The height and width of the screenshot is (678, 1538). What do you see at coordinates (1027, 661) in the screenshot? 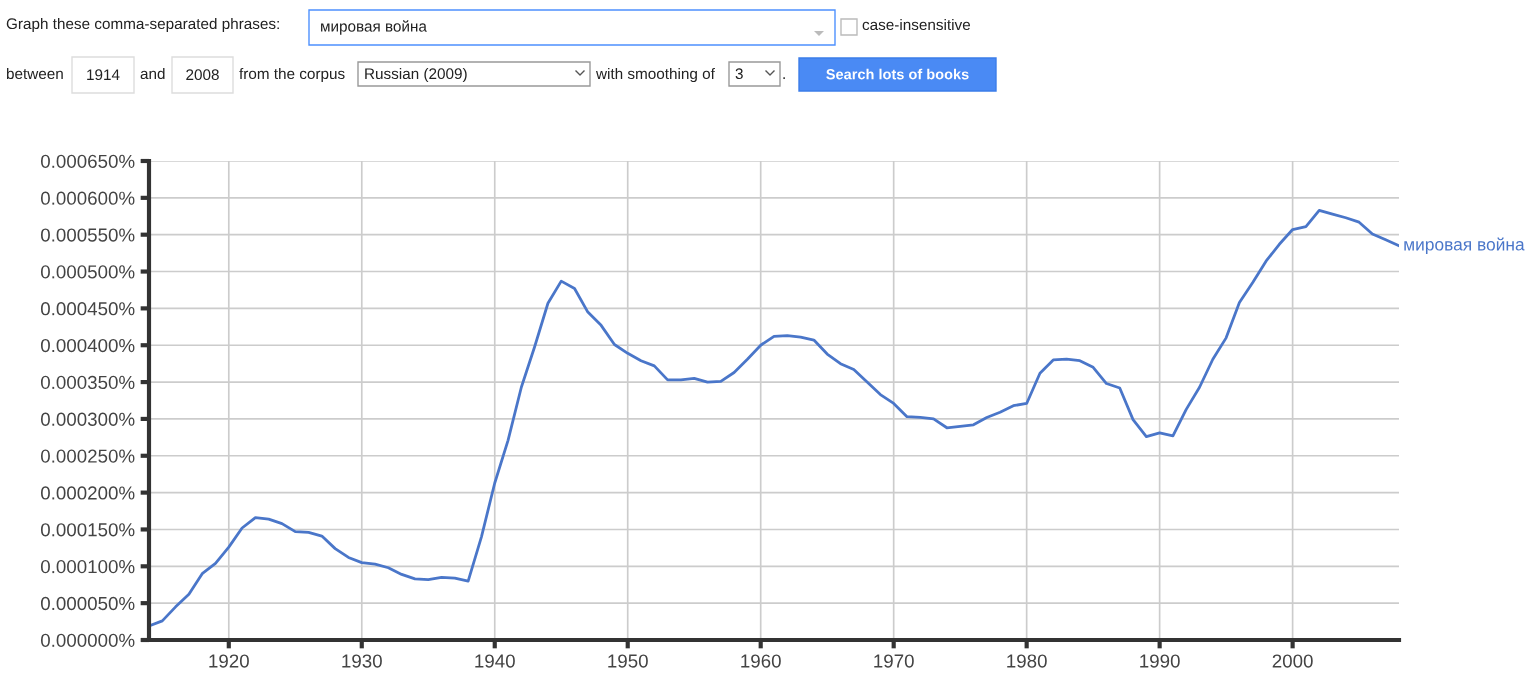
I see `x-tick-label: 1980` at bounding box center [1027, 661].